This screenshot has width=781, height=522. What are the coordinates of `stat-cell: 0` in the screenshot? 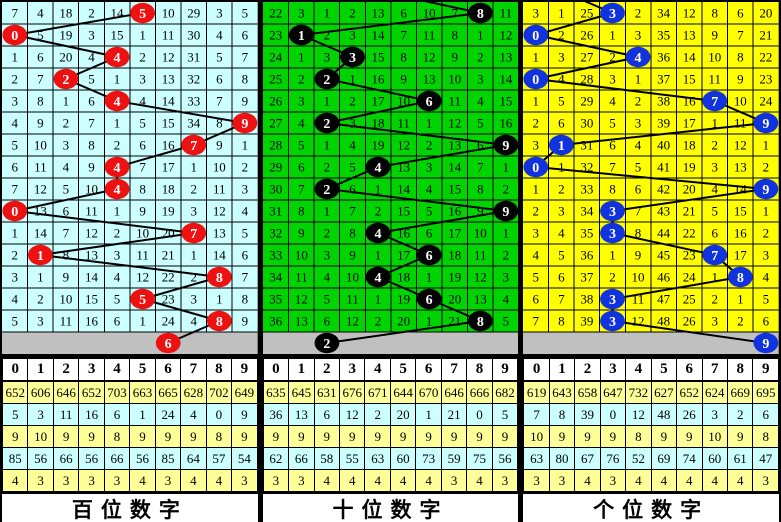 It's located at (479, 414).